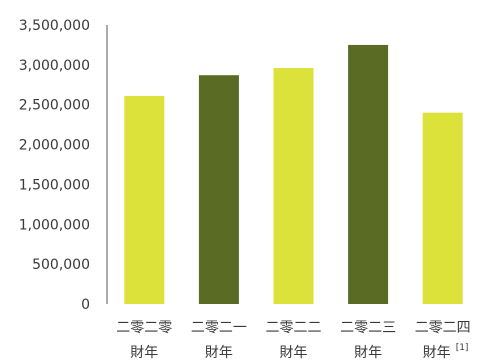 The image size is (480, 363). What do you see at coordinates (219, 328) in the screenshot?
I see `x-category-label: 二零二一` at bounding box center [219, 328].